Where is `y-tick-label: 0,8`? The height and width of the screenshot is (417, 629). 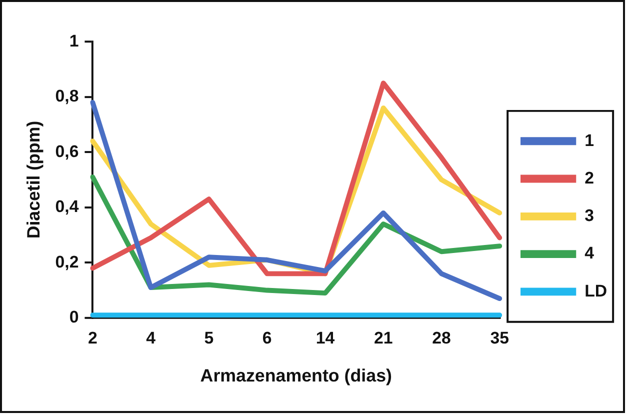
y-tick-label: 0,8 is located at coordinates (67, 96).